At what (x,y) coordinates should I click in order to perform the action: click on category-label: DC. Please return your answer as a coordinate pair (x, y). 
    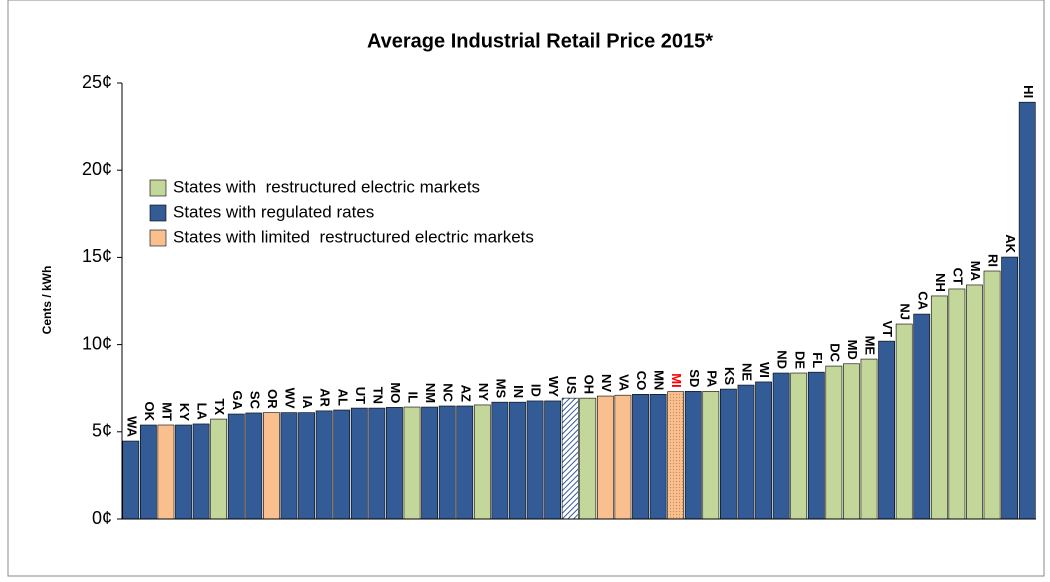
    Looking at the image, I should click on (834, 352).